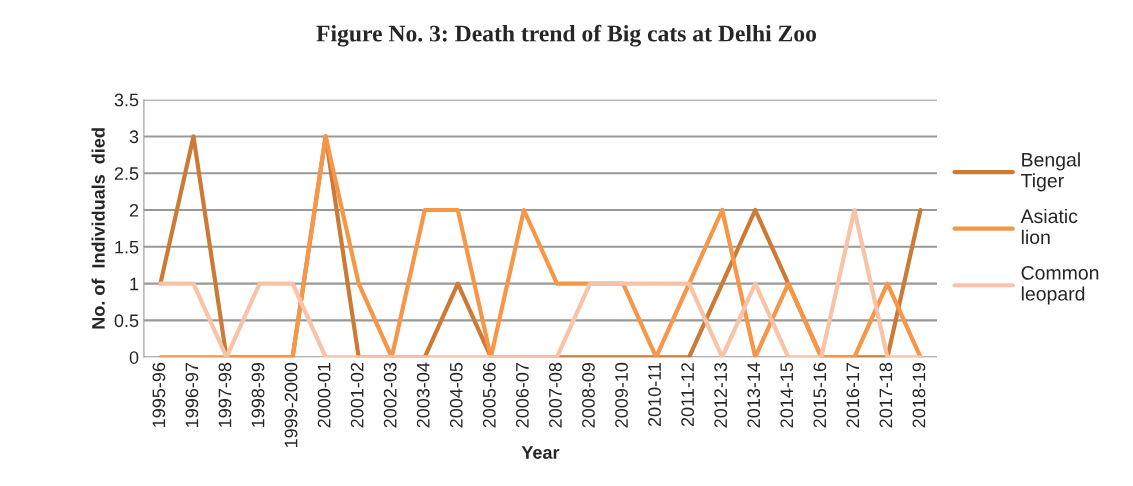 Image resolution: width=1133 pixels, height=486 pixels. I want to click on x-tick-label: 2013-14, so click(754, 395).